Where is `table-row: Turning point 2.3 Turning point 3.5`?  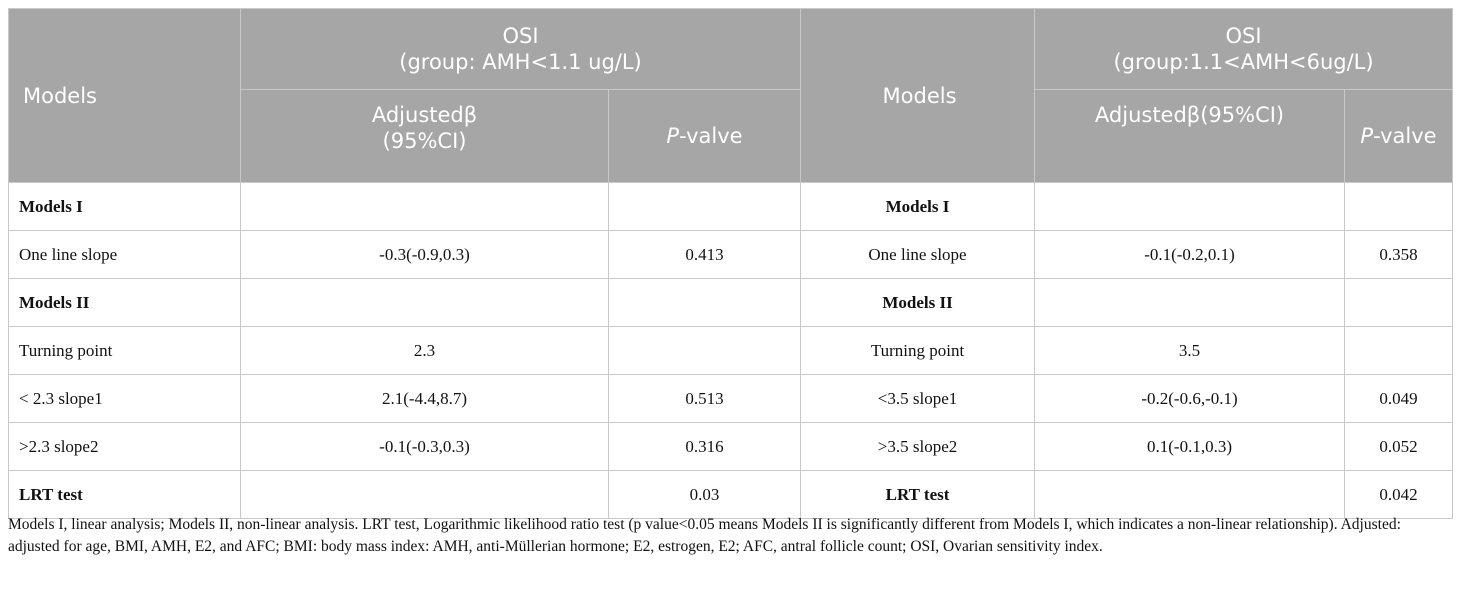 table-row: Turning point 2.3 Turning point 3.5 is located at coordinates (731, 350).